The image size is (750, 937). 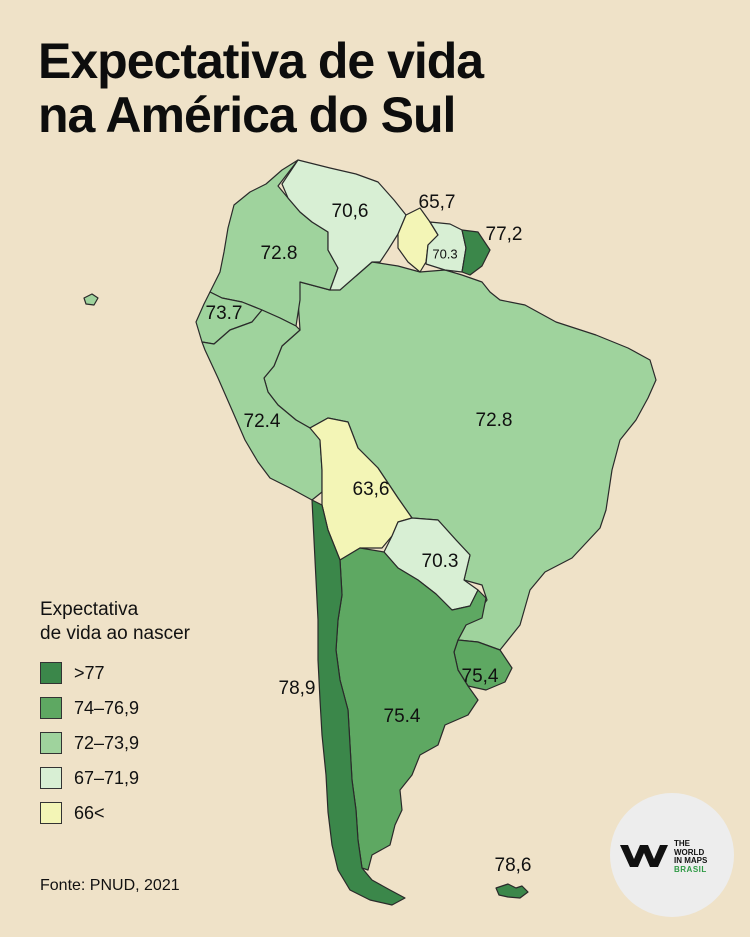 I want to click on country-suriname, so click(x=446, y=247).